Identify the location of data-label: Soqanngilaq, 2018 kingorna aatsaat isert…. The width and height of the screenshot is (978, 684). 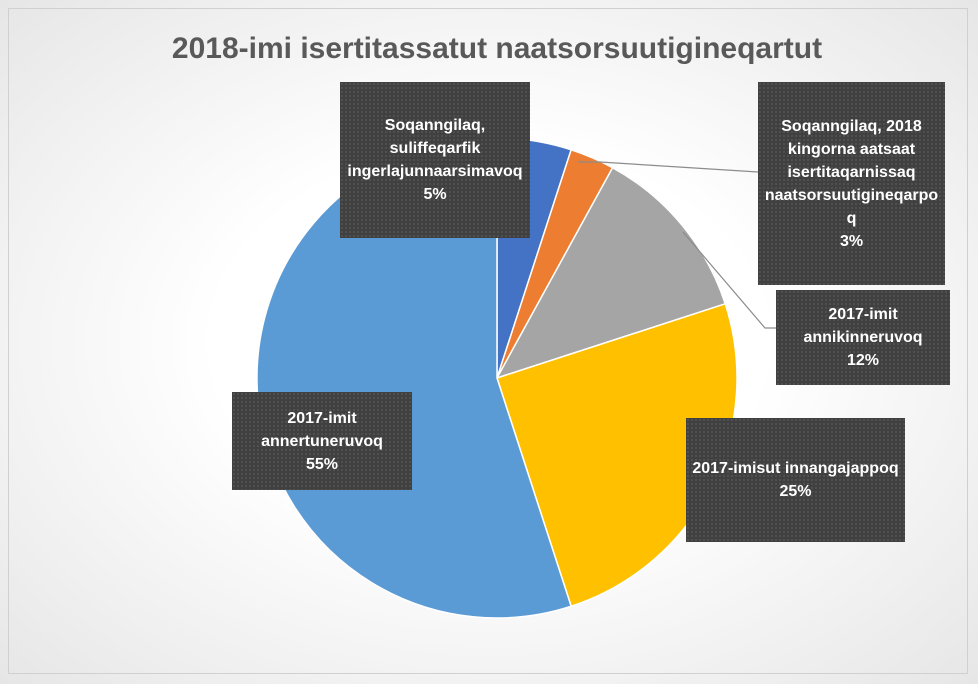
(851, 183).